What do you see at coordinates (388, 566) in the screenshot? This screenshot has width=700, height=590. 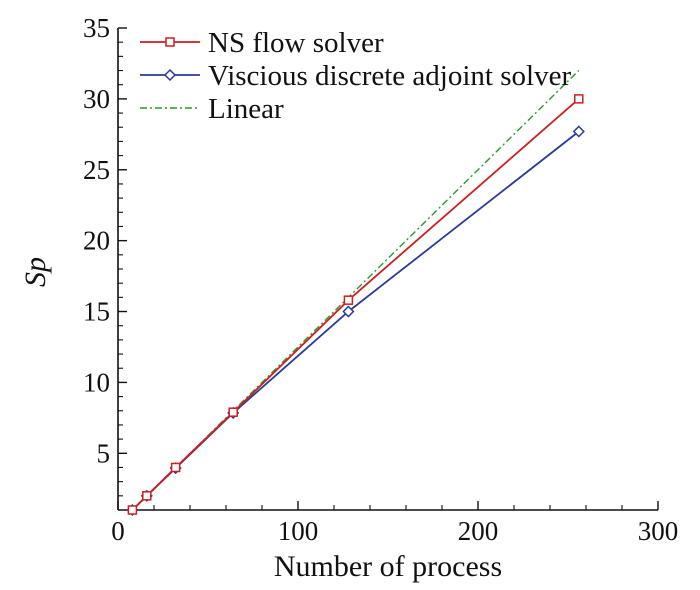 I see `x-axis-title: Number of process` at bounding box center [388, 566].